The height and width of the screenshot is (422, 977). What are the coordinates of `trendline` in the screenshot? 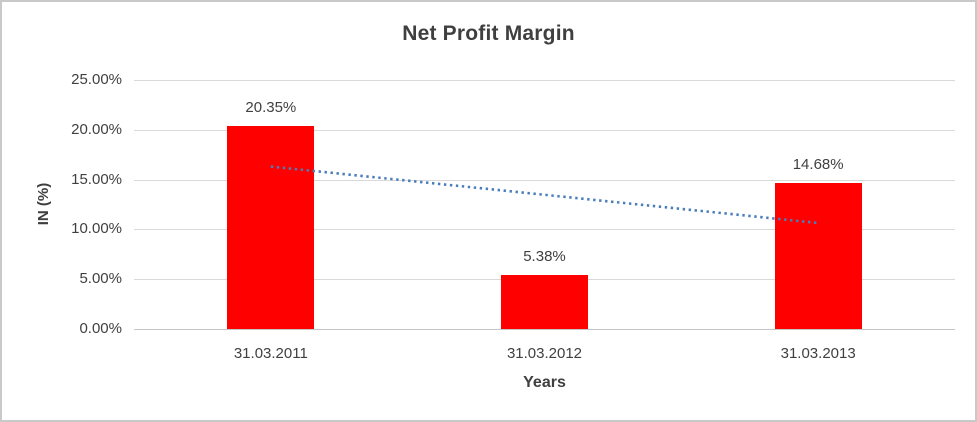 It's located at (544, 195).